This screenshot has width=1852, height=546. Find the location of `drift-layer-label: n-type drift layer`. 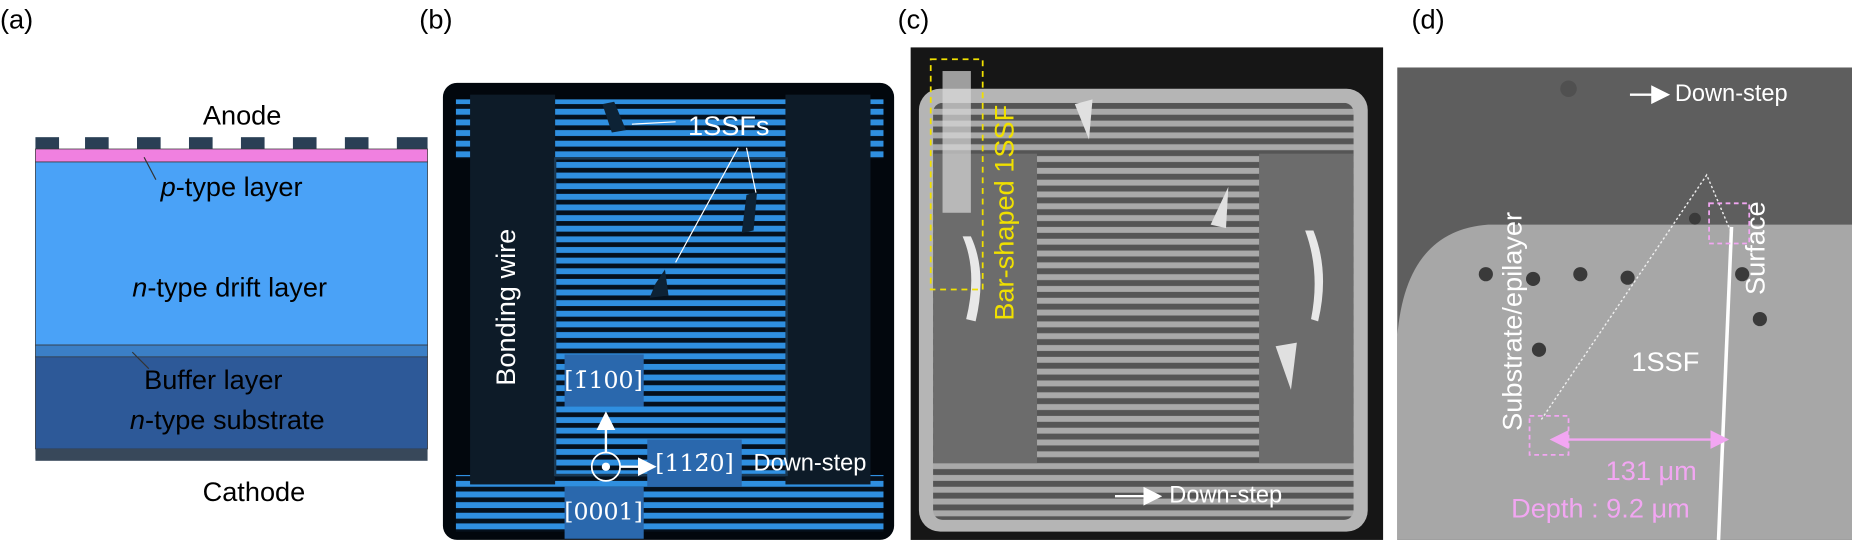

drift-layer-label: n-type drift layer is located at coordinates (229, 287).